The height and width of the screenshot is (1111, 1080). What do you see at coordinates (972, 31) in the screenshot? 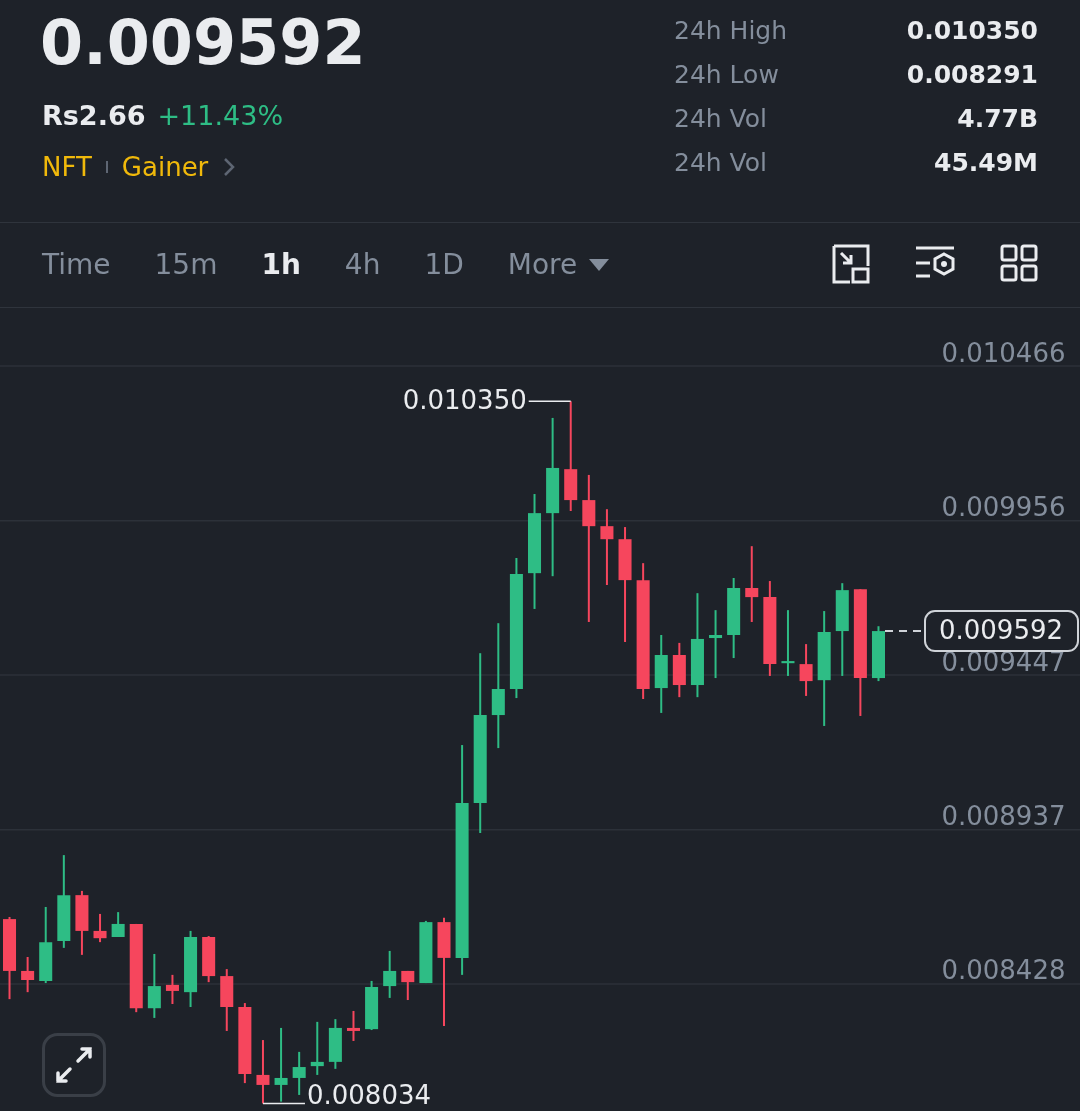
I see `text: 0.010350` at bounding box center [972, 31].